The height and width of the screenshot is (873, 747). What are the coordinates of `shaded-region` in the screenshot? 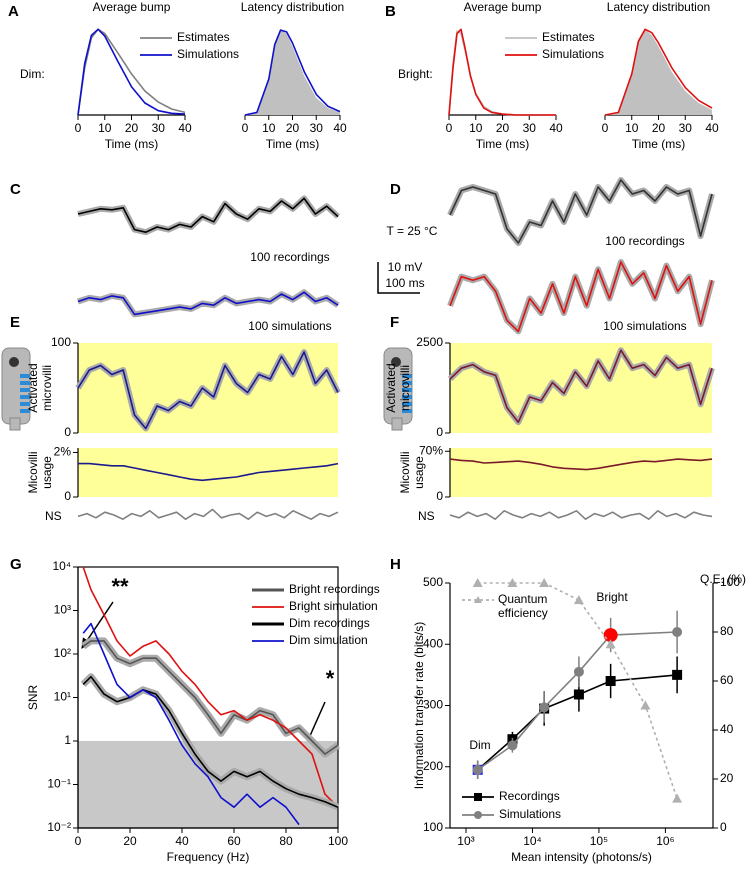 It's located at (208, 784).